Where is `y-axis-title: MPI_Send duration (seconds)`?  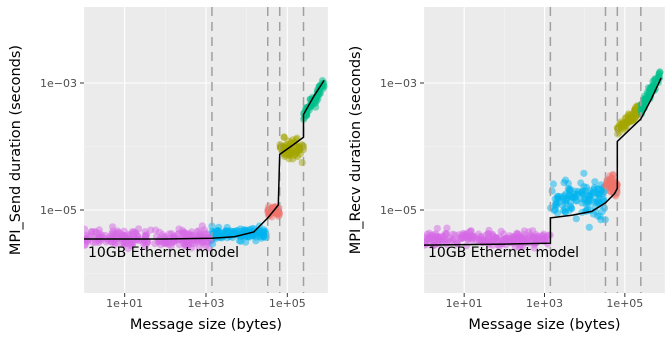 y-axis-title: MPI_Send duration (seconds) is located at coordinates (16, 150).